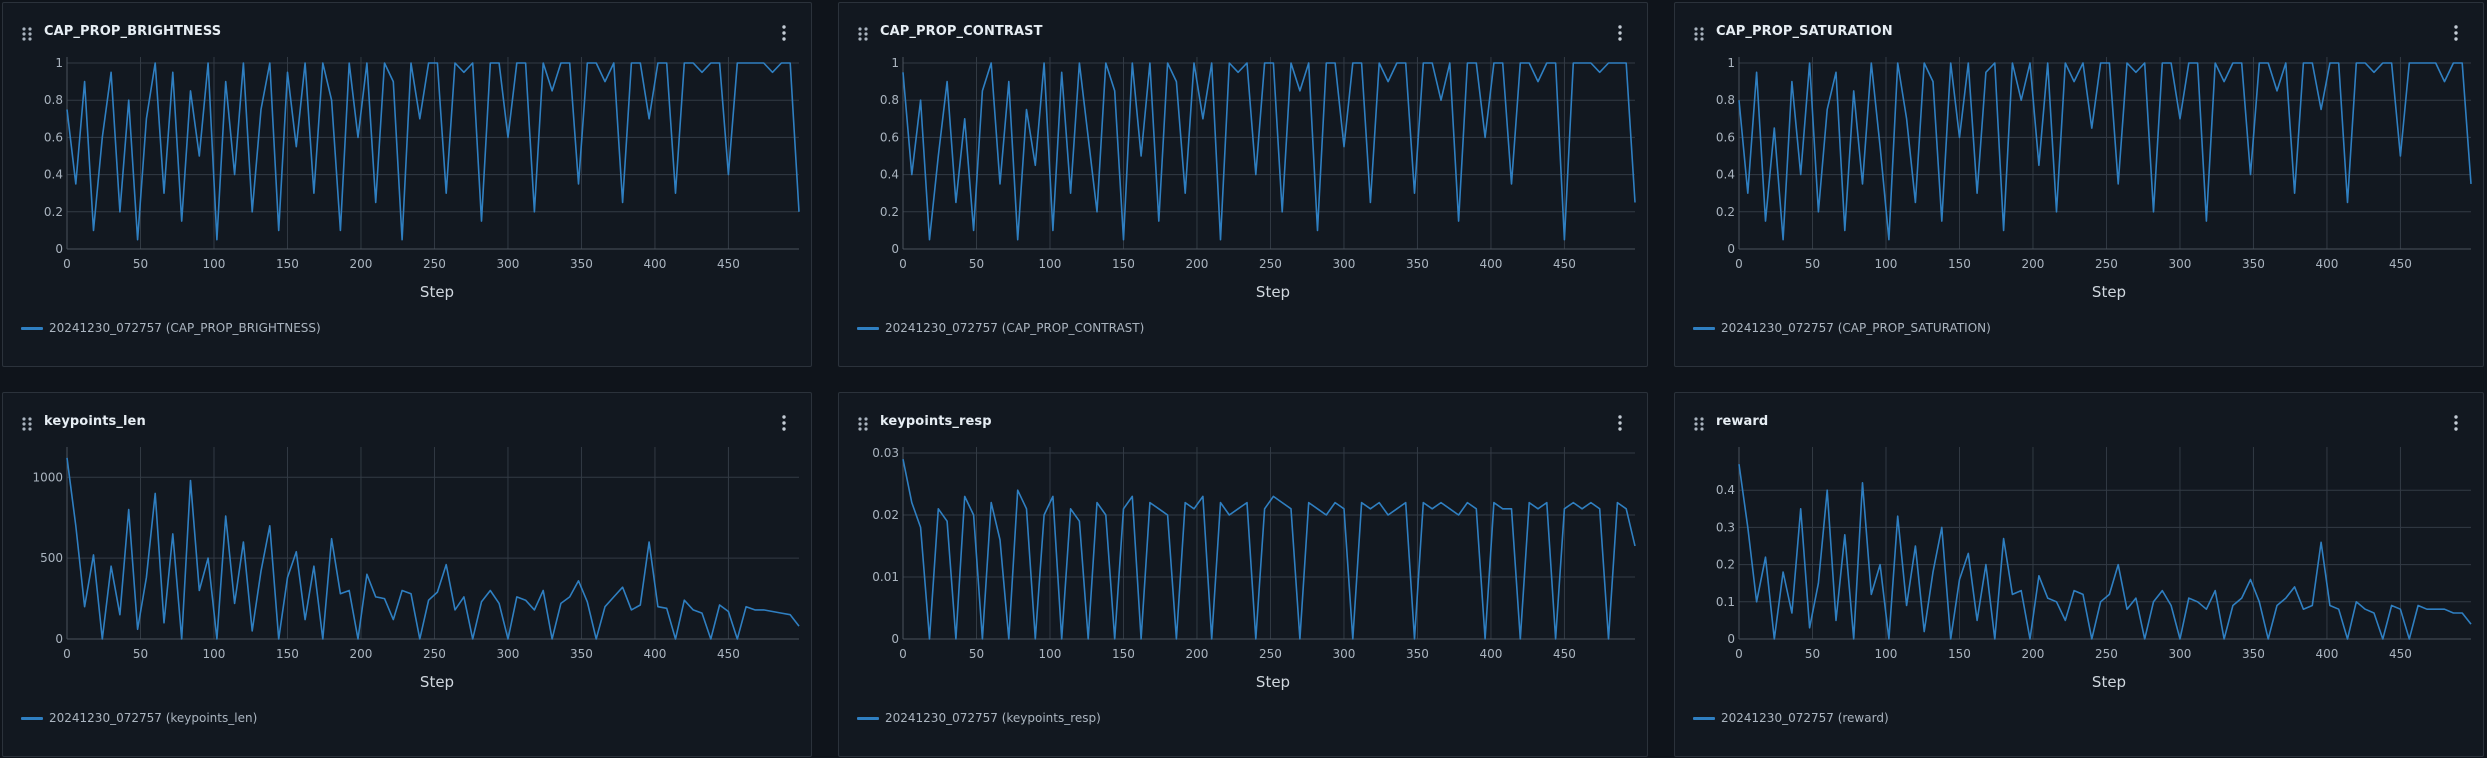  I want to click on chart-legend: 20241230_072757 (CAP_PROP_BRIGHTNESS), so click(171, 328).